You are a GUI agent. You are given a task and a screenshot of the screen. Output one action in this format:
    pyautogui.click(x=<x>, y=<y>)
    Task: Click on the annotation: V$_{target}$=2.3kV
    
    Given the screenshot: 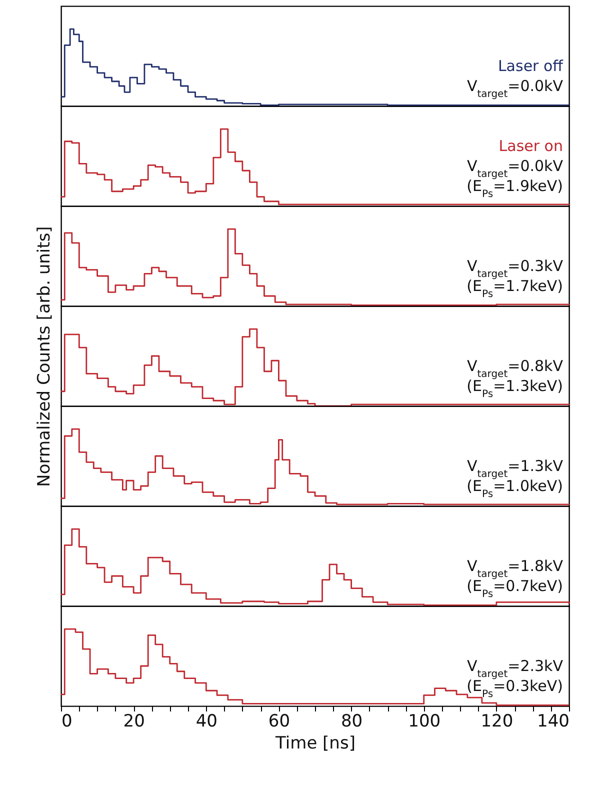 What is the action you would take?
    pyautogui.click(x=515, y=668)
    